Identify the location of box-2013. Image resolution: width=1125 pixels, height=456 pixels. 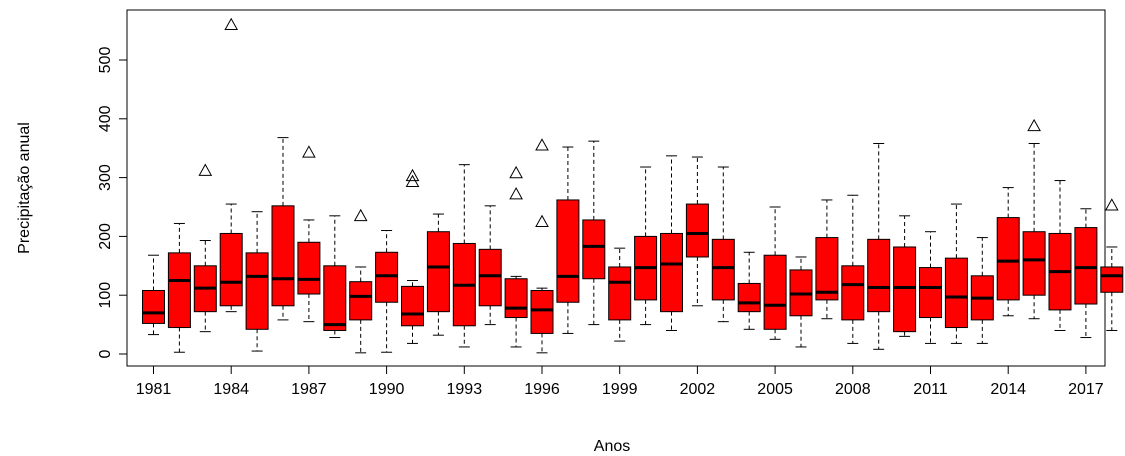
(982, 290).